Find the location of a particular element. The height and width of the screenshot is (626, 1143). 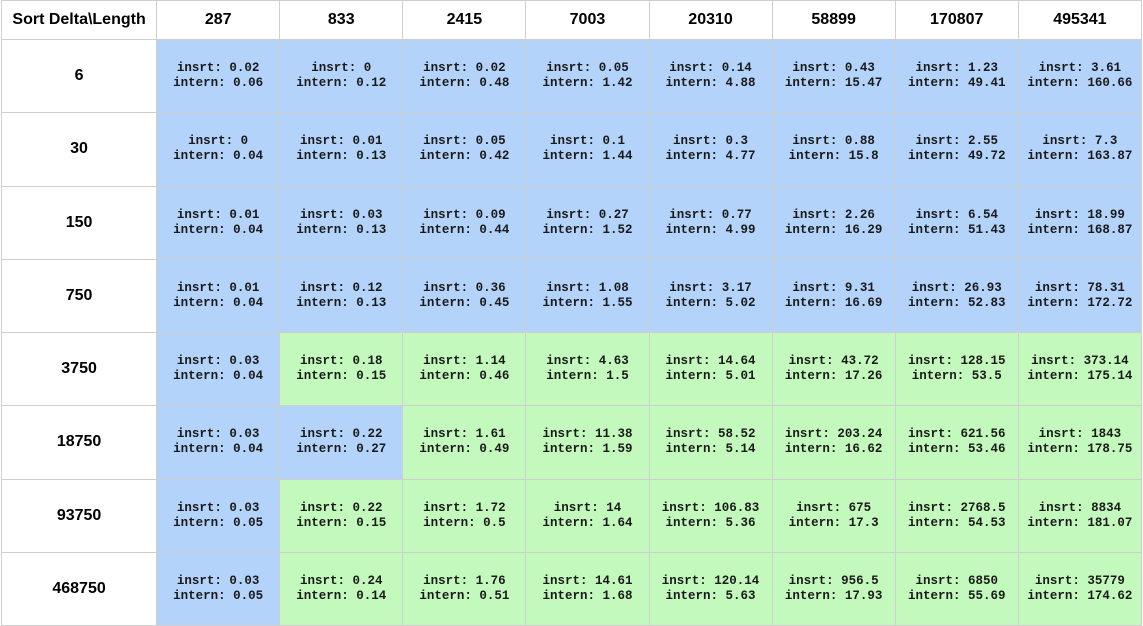

insrt-value: 26.93 is located at coordinates (983, 287).